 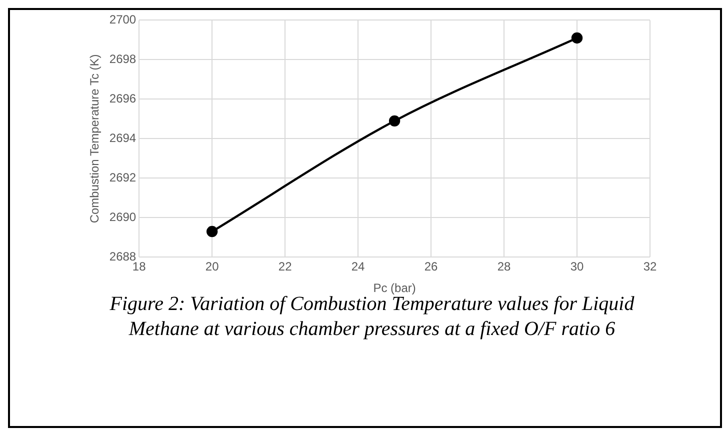 I want to click on y-tick-label: 2698, so click(x=122, y=59).